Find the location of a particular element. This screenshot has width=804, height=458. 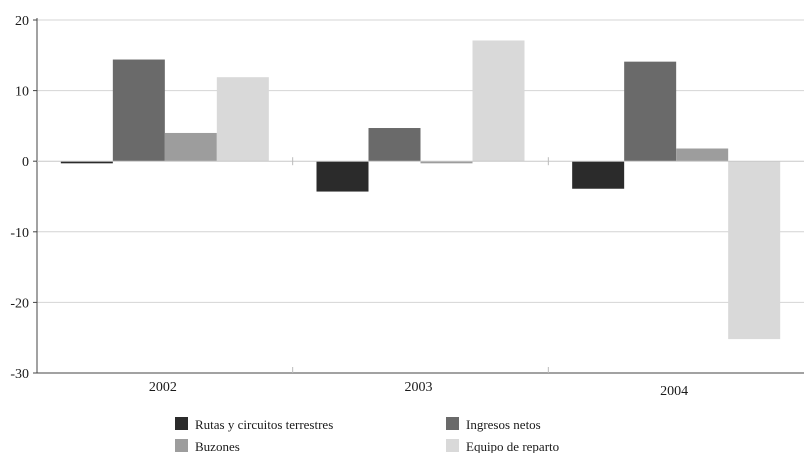

y-tick-label: 10 is located at coordinates (22, 92).